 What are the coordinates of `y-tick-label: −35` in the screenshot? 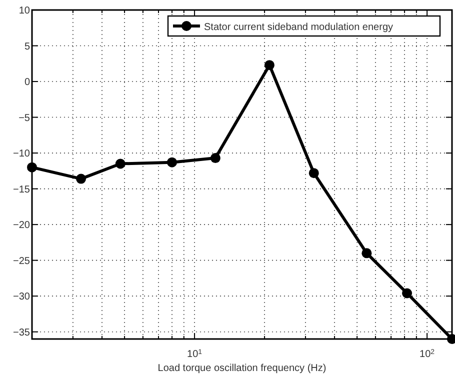 It's located at (21, 332).